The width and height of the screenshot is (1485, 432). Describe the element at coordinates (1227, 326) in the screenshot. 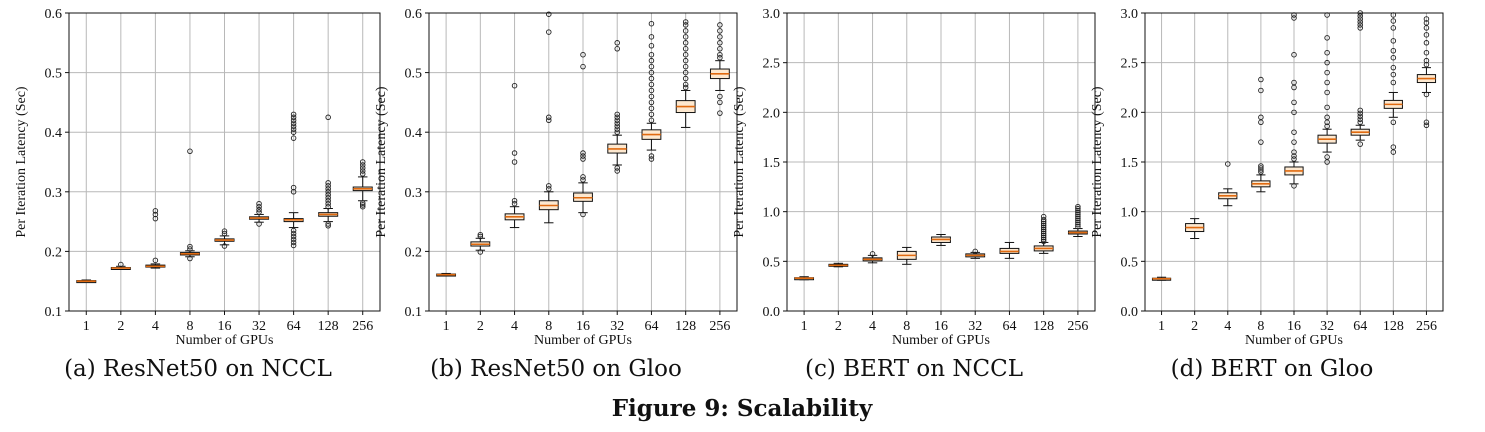

I see `x-tick-label: 4` at that location.